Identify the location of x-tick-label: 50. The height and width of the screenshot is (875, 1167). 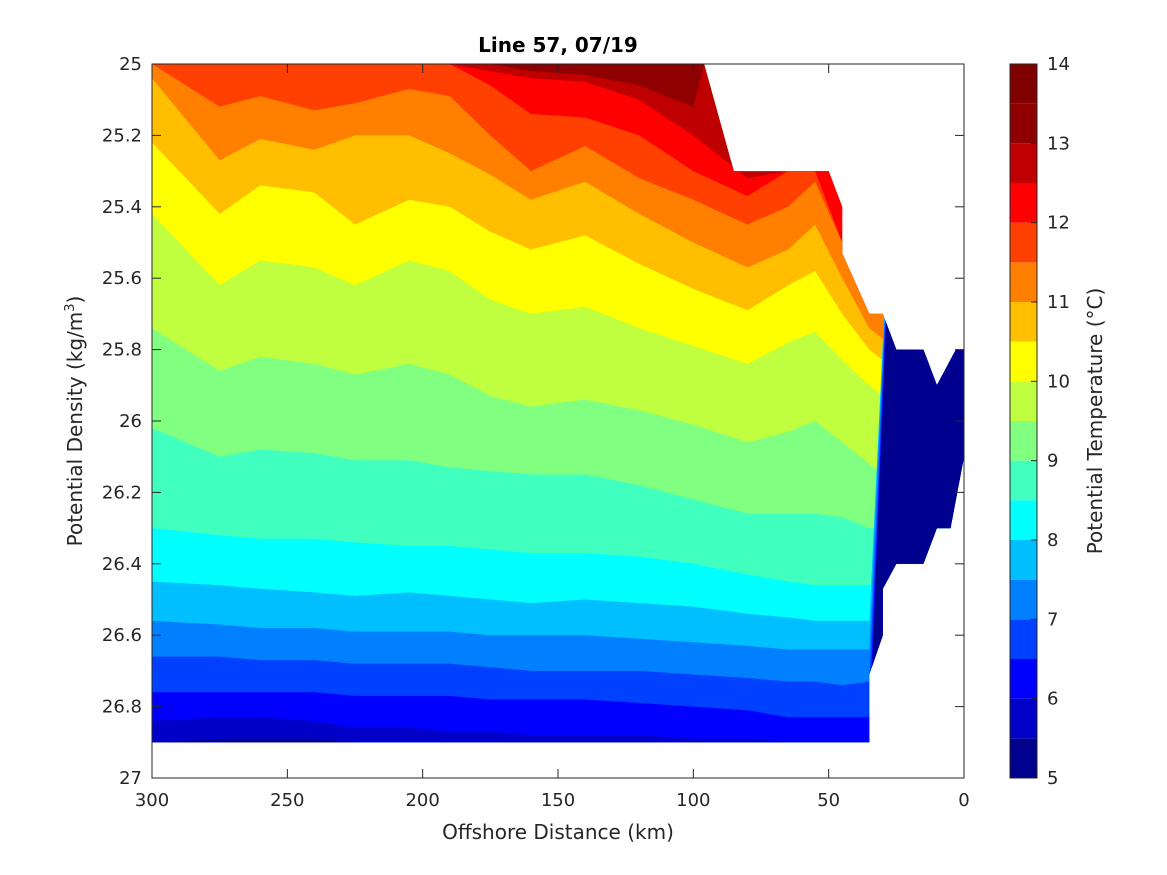
(828, 800).